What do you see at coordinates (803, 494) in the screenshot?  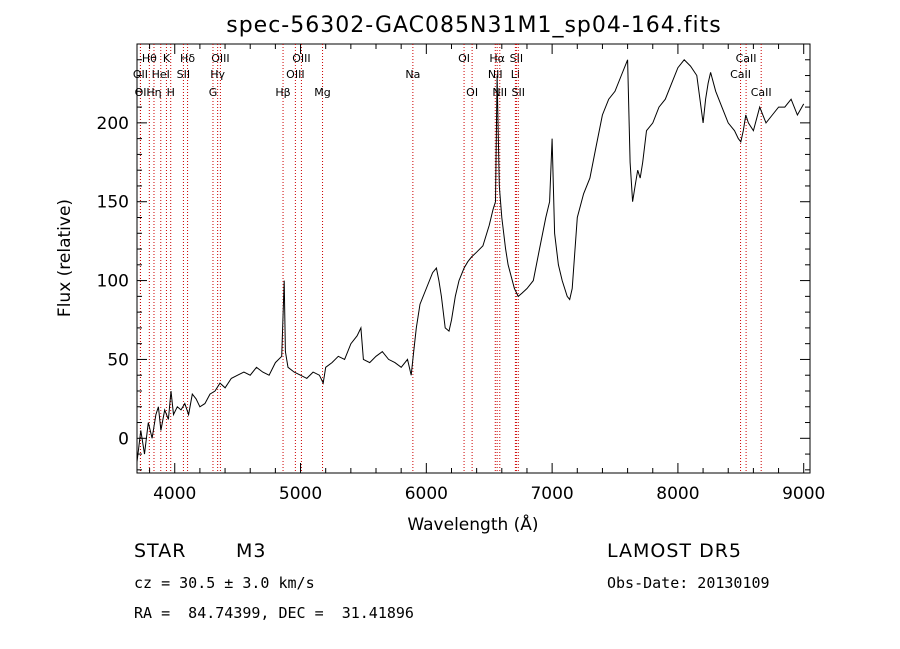 I see `x-tick-label-5: 9000` at bounding box center [803, 494].